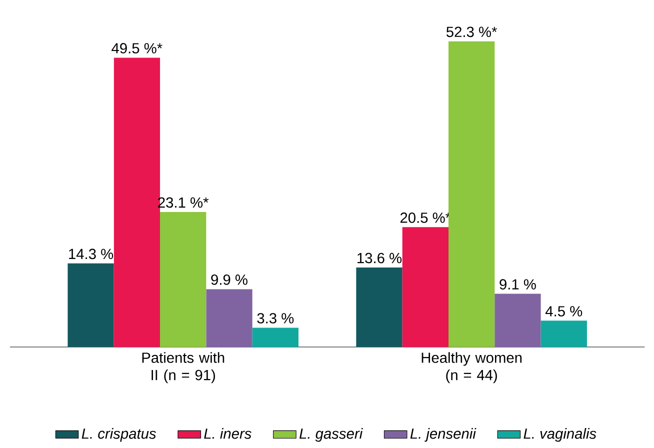  Describe the element at coordinates (472, 368) in the screenshot. I see `x-tick-label: Healthy women (n = 44)` at that location.